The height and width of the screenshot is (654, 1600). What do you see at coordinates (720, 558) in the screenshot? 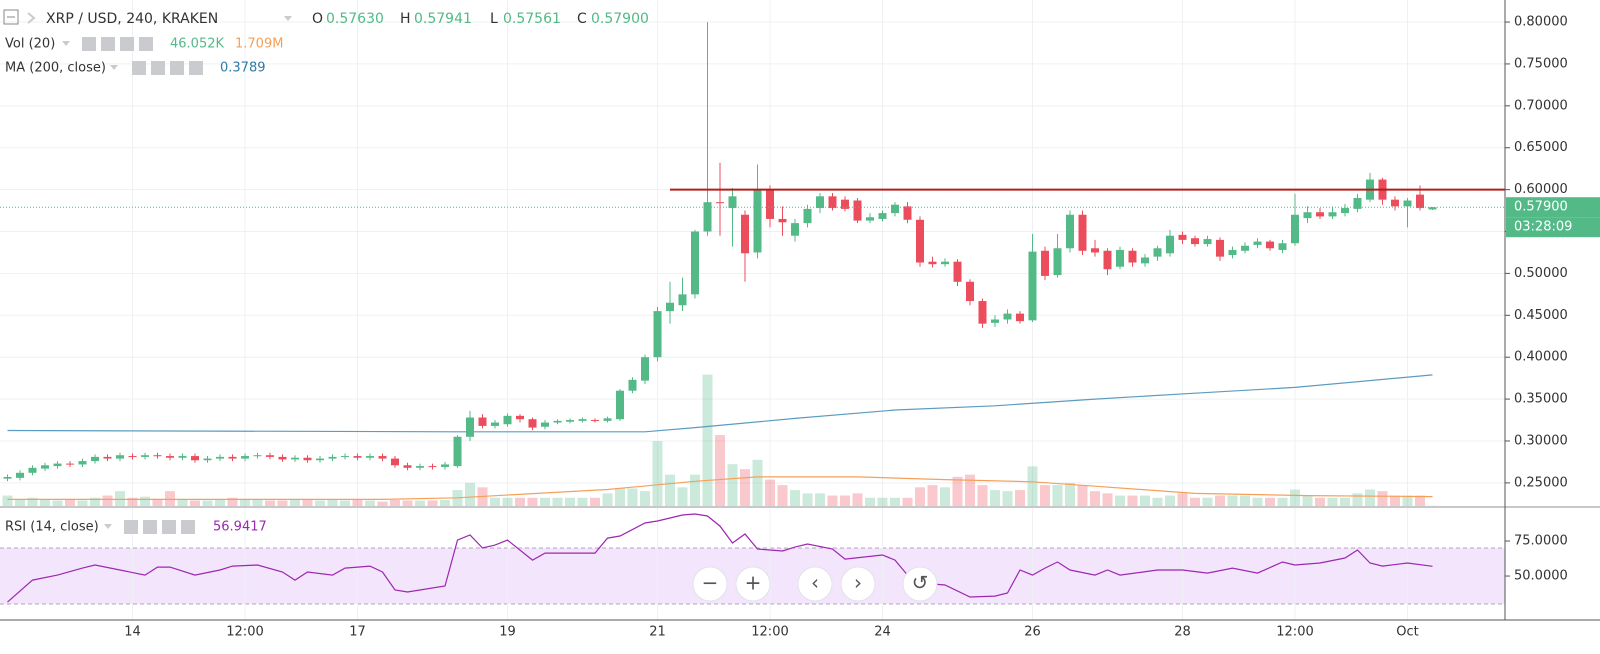
I see `rsi-line` at bounding box center [720, 558].